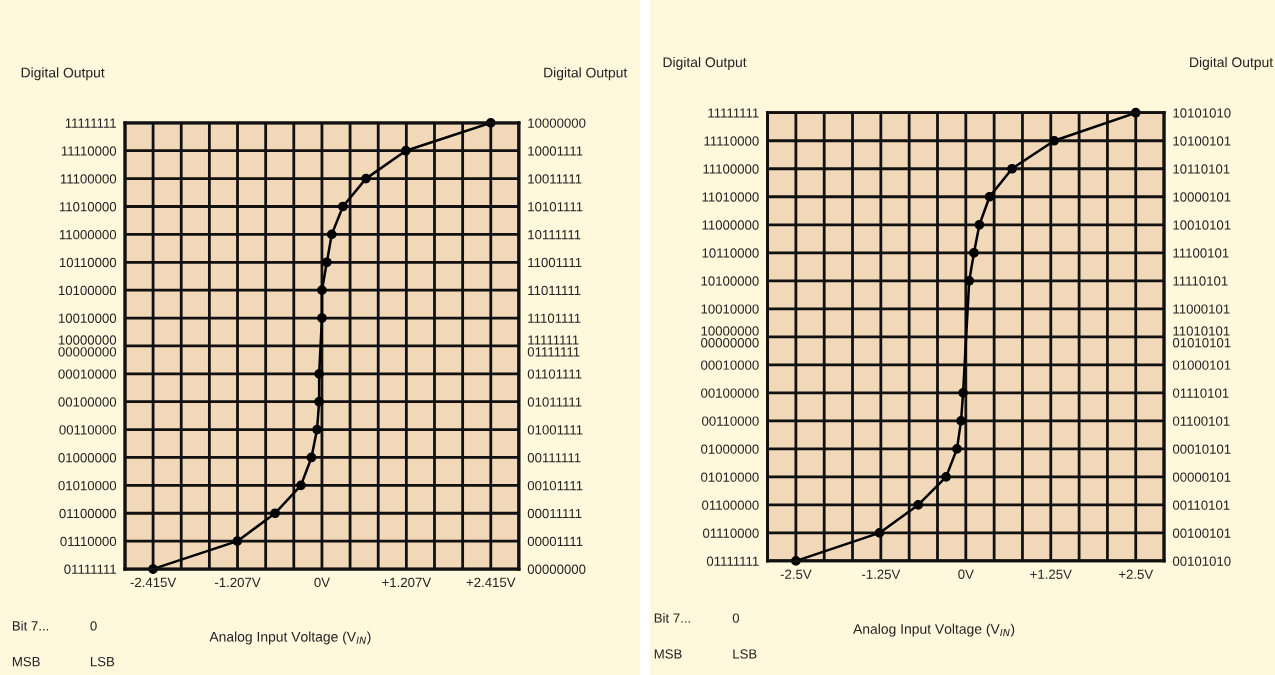  What do you see at coordinates (1201, 561) in the screenshot?
I see `y2-tick-label: 00101010` at bounding box center [1201, 561].